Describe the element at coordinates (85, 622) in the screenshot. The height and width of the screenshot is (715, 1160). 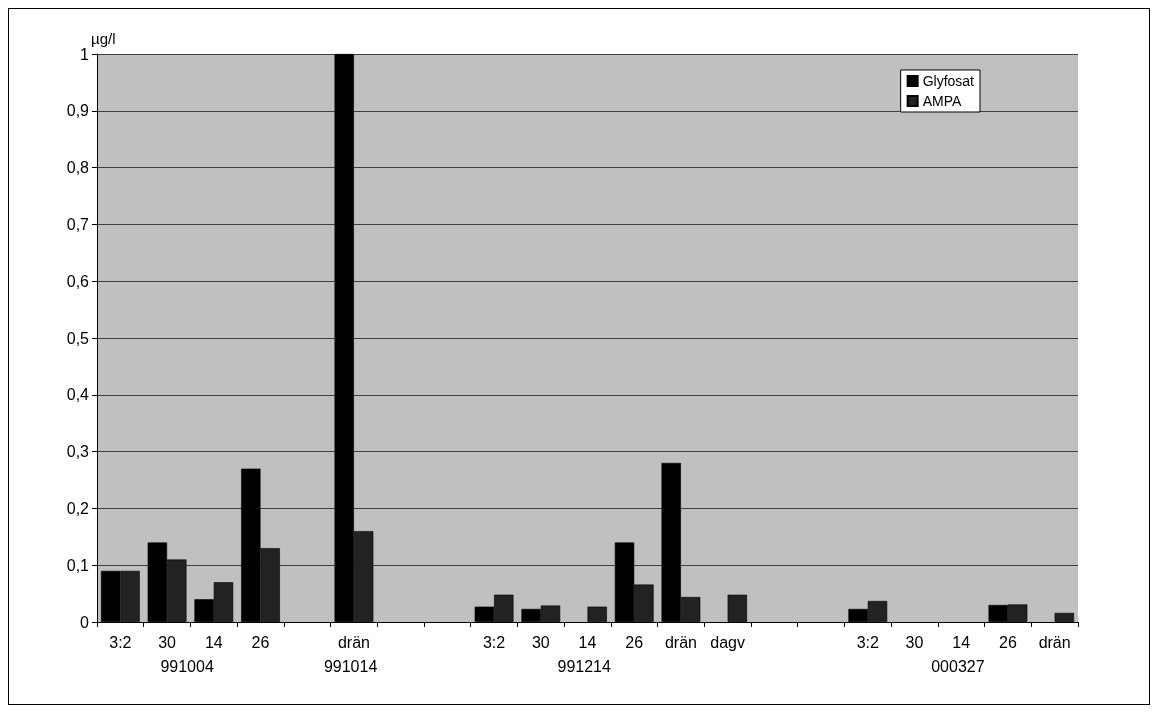
I see `y-tick-label: 0` at that location.